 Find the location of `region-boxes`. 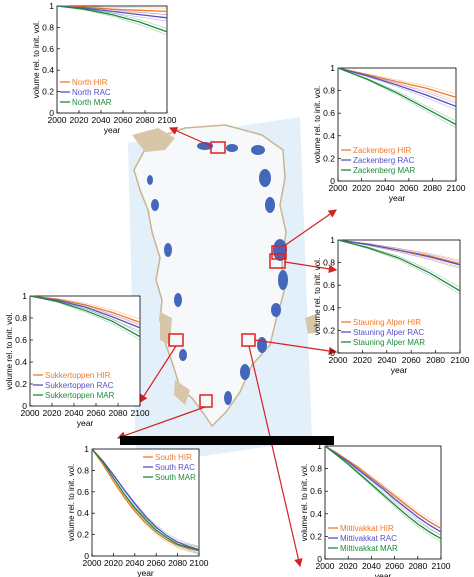

region-boxes is located at coordinates (227, 274).